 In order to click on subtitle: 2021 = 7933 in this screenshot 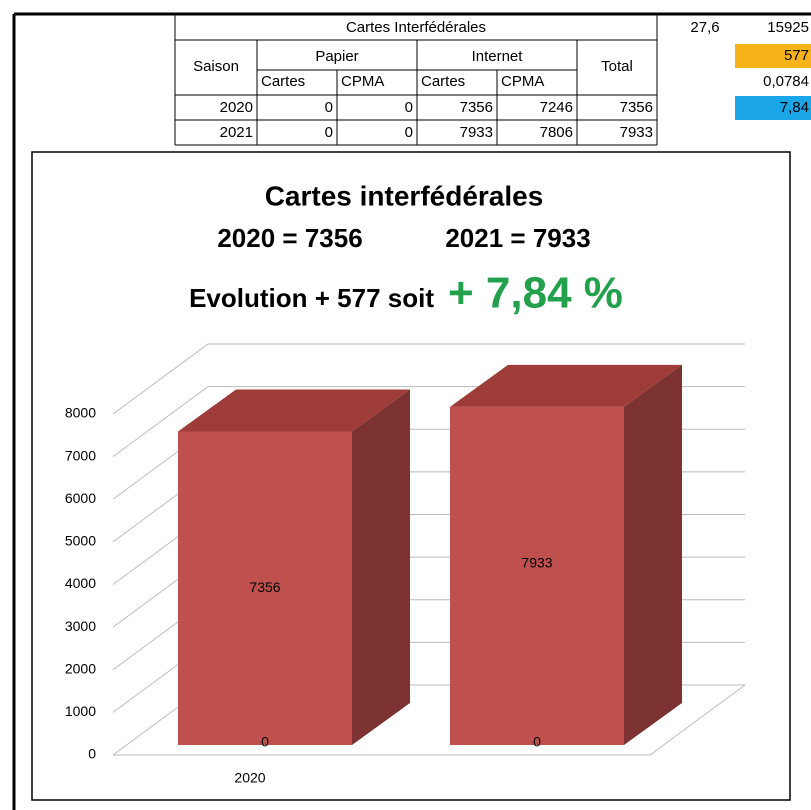, I will do `click(517, 238)`.